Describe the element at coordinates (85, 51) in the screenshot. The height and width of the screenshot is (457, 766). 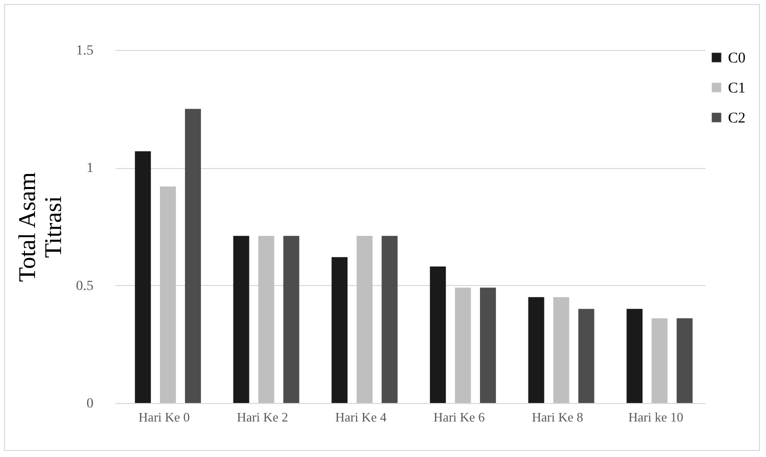
I see `y-tick-label: 1.5` at that location.